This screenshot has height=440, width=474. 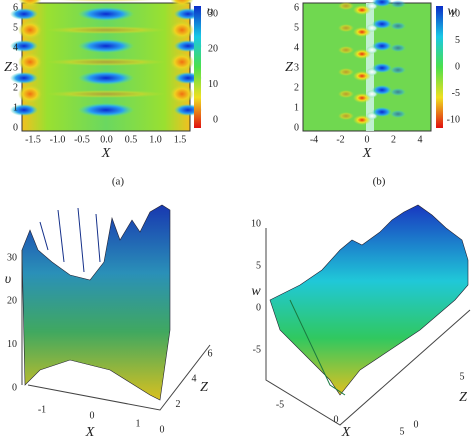 I want to click on tick-label: 1.5, so click(x=180, y=139).